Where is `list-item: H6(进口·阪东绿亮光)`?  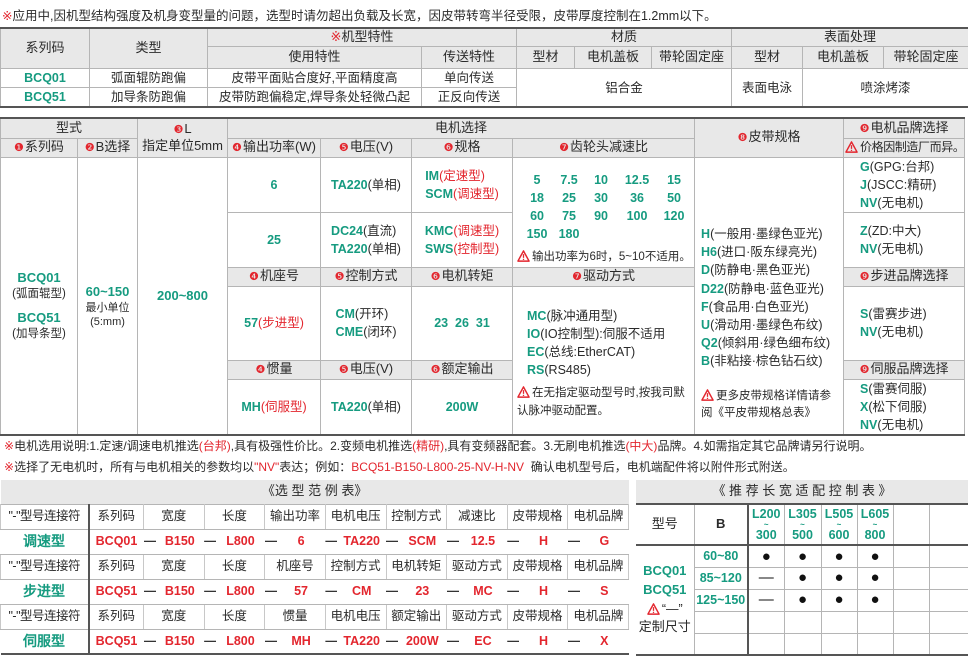 list-item: H6(进口·阪东绿亮光) is located at coordinates (765, 252).